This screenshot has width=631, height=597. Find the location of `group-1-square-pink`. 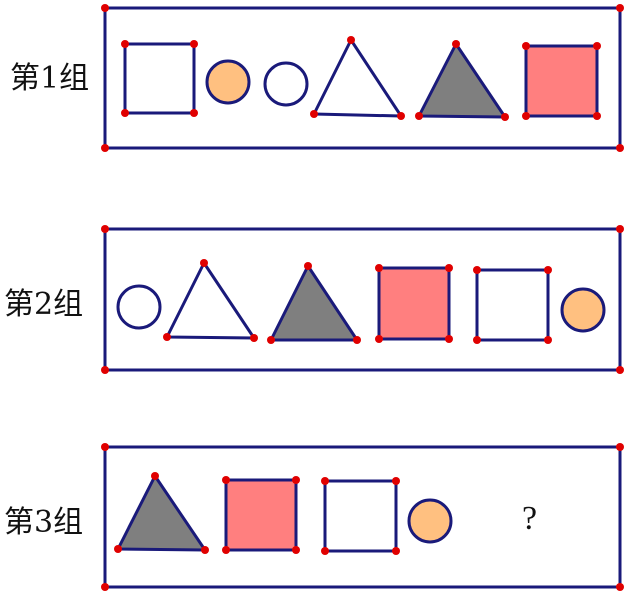

group-1-square-pink is located at coordinates (561, 81).